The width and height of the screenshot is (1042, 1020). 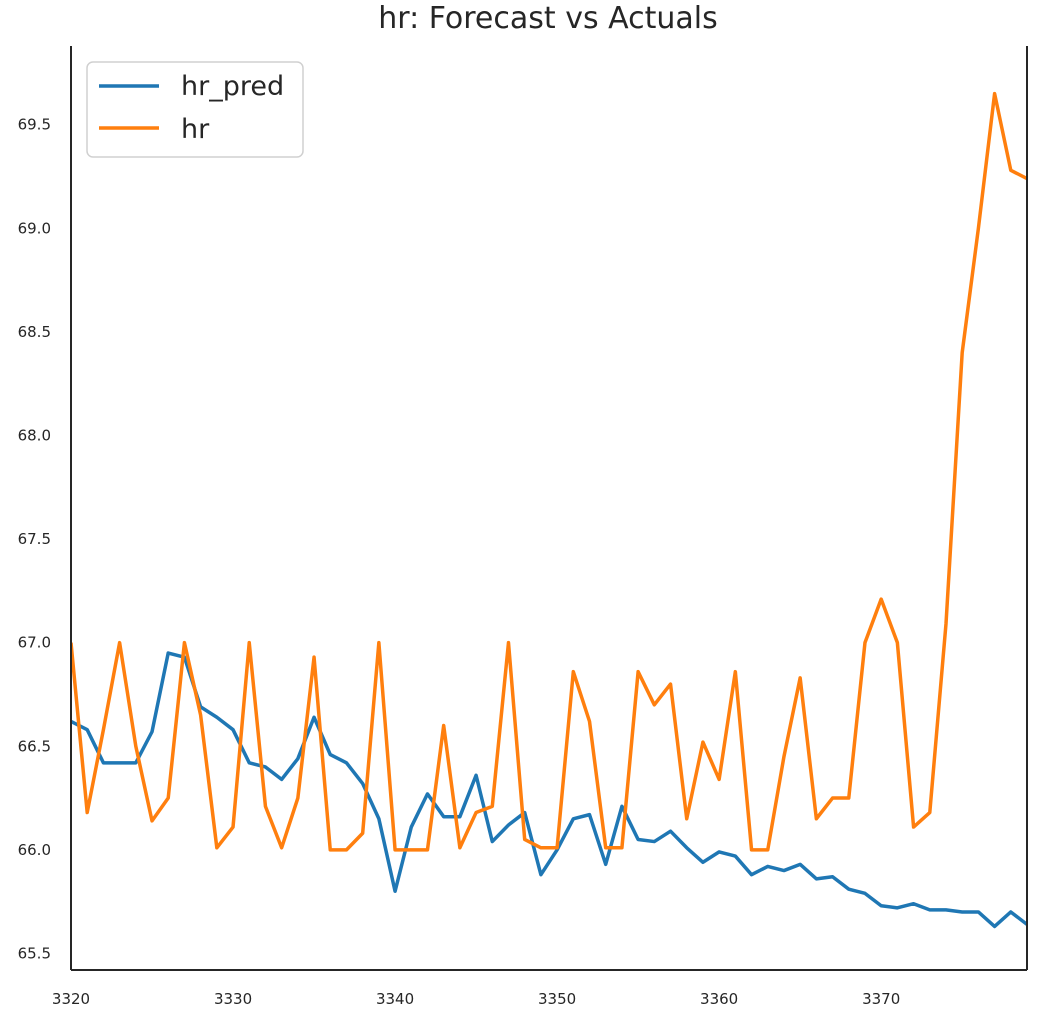 What do you see at coordinates (34, 850) in the screenshot?
I see `y-tick-label: 66.0` at bounding box center [34, 850].